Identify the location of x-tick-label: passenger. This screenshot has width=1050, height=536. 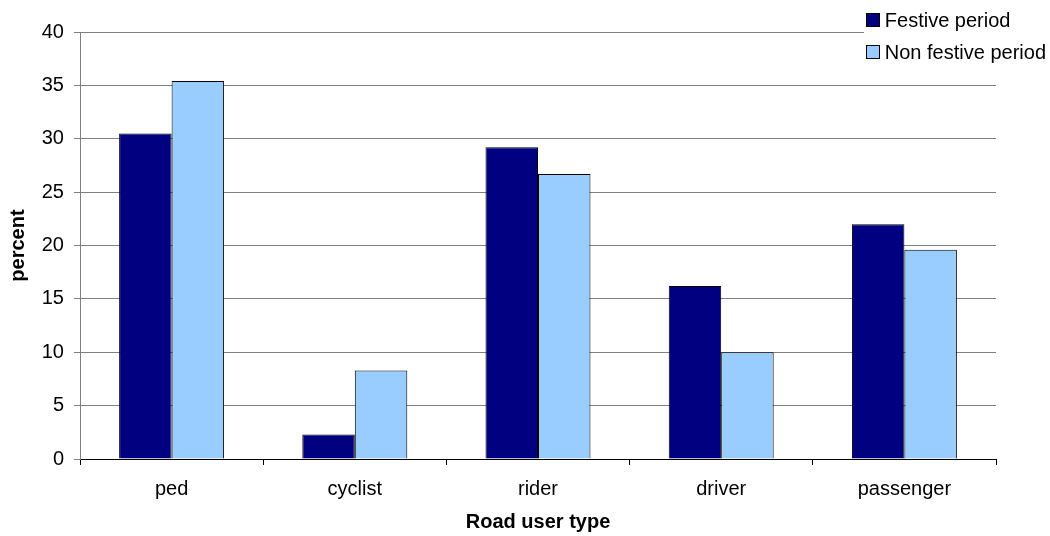
(904, 487).